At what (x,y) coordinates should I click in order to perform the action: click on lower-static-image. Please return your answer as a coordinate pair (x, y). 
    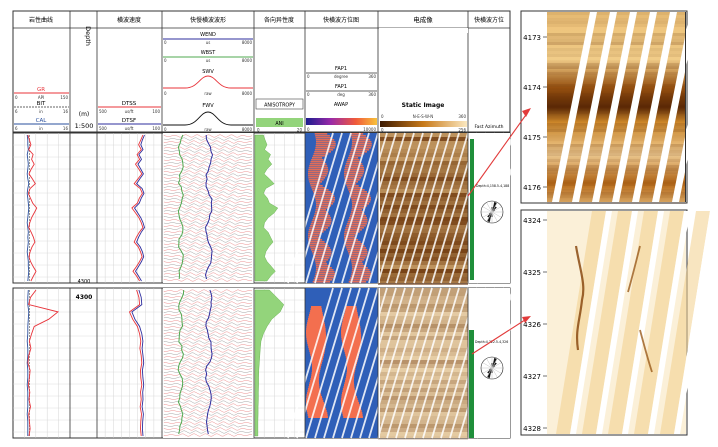
    Looking at the image, I should click on (423, 363).